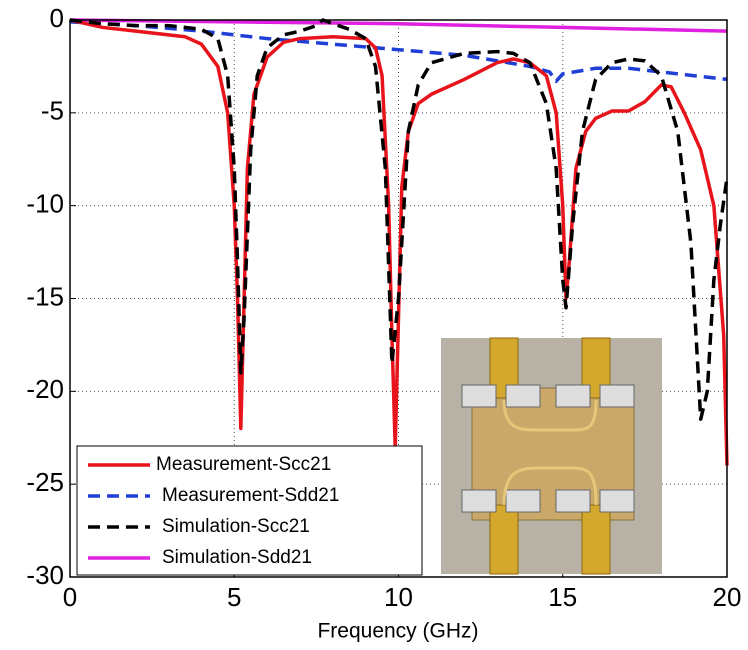  Describe the element at coordinates (727, 597) in the screenshot. I see `x-tick-label: 20` at that location.